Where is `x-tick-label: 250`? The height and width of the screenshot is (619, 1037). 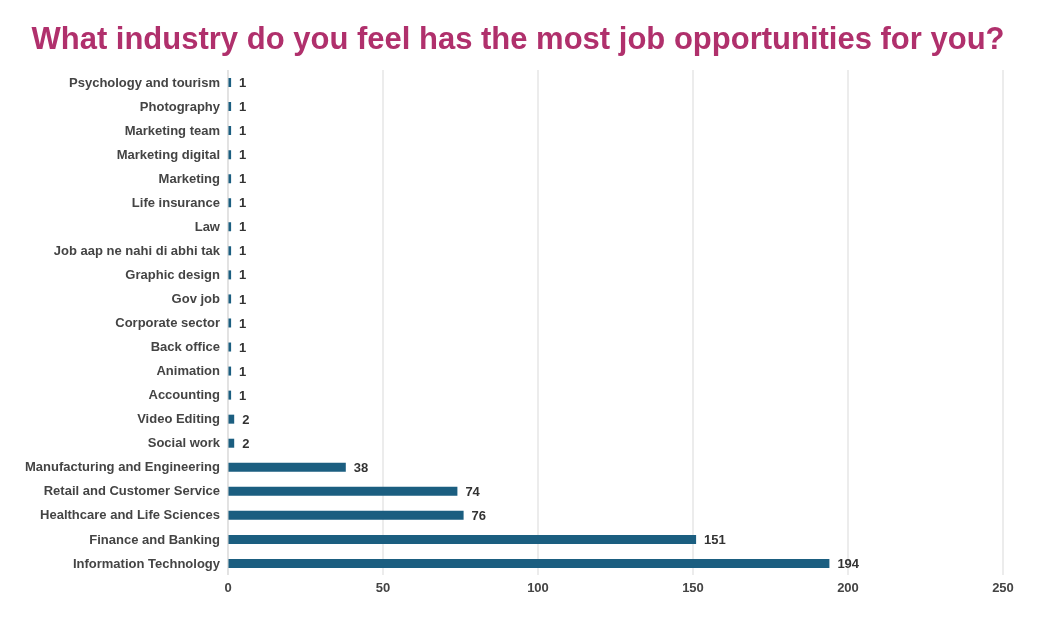 x-tick-label: 250 is located at coordinates (1003, 588).